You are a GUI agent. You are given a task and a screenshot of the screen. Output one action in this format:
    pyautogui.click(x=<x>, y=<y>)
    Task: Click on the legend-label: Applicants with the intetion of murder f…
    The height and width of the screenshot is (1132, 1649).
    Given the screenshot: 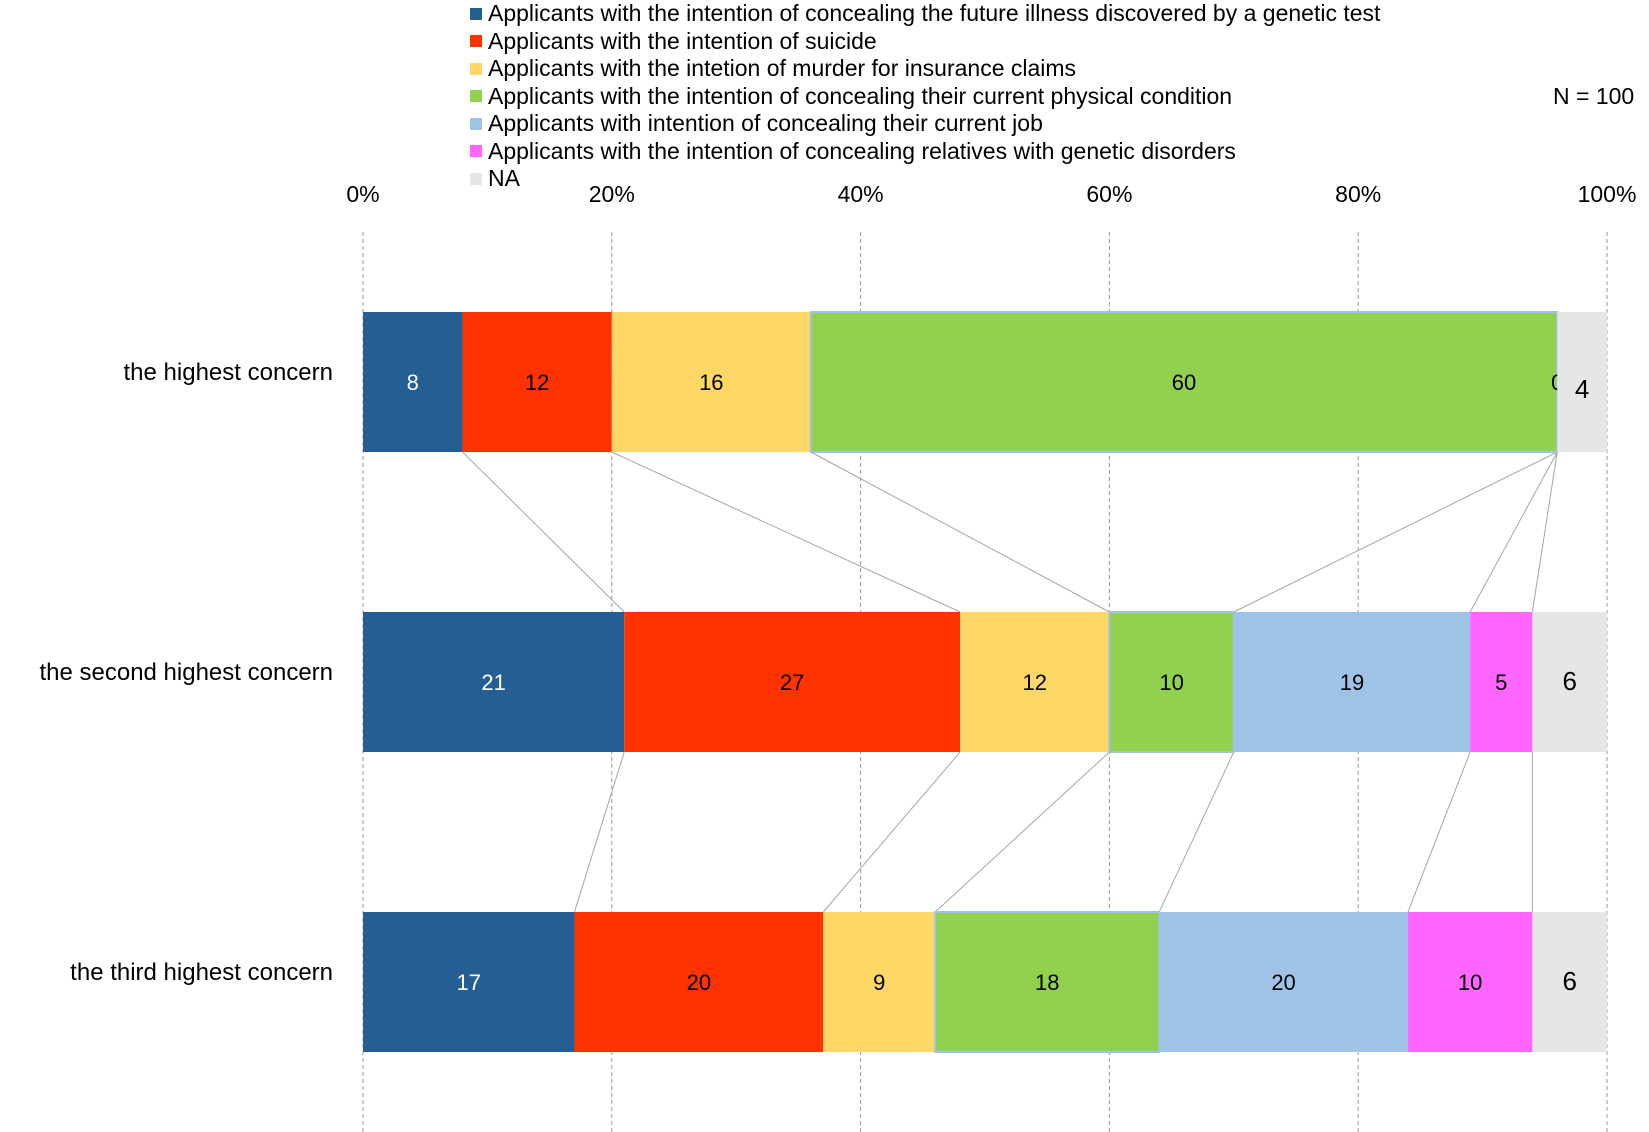 What is the action you would take?
    pyautogui.click(x=782, y=68)
    